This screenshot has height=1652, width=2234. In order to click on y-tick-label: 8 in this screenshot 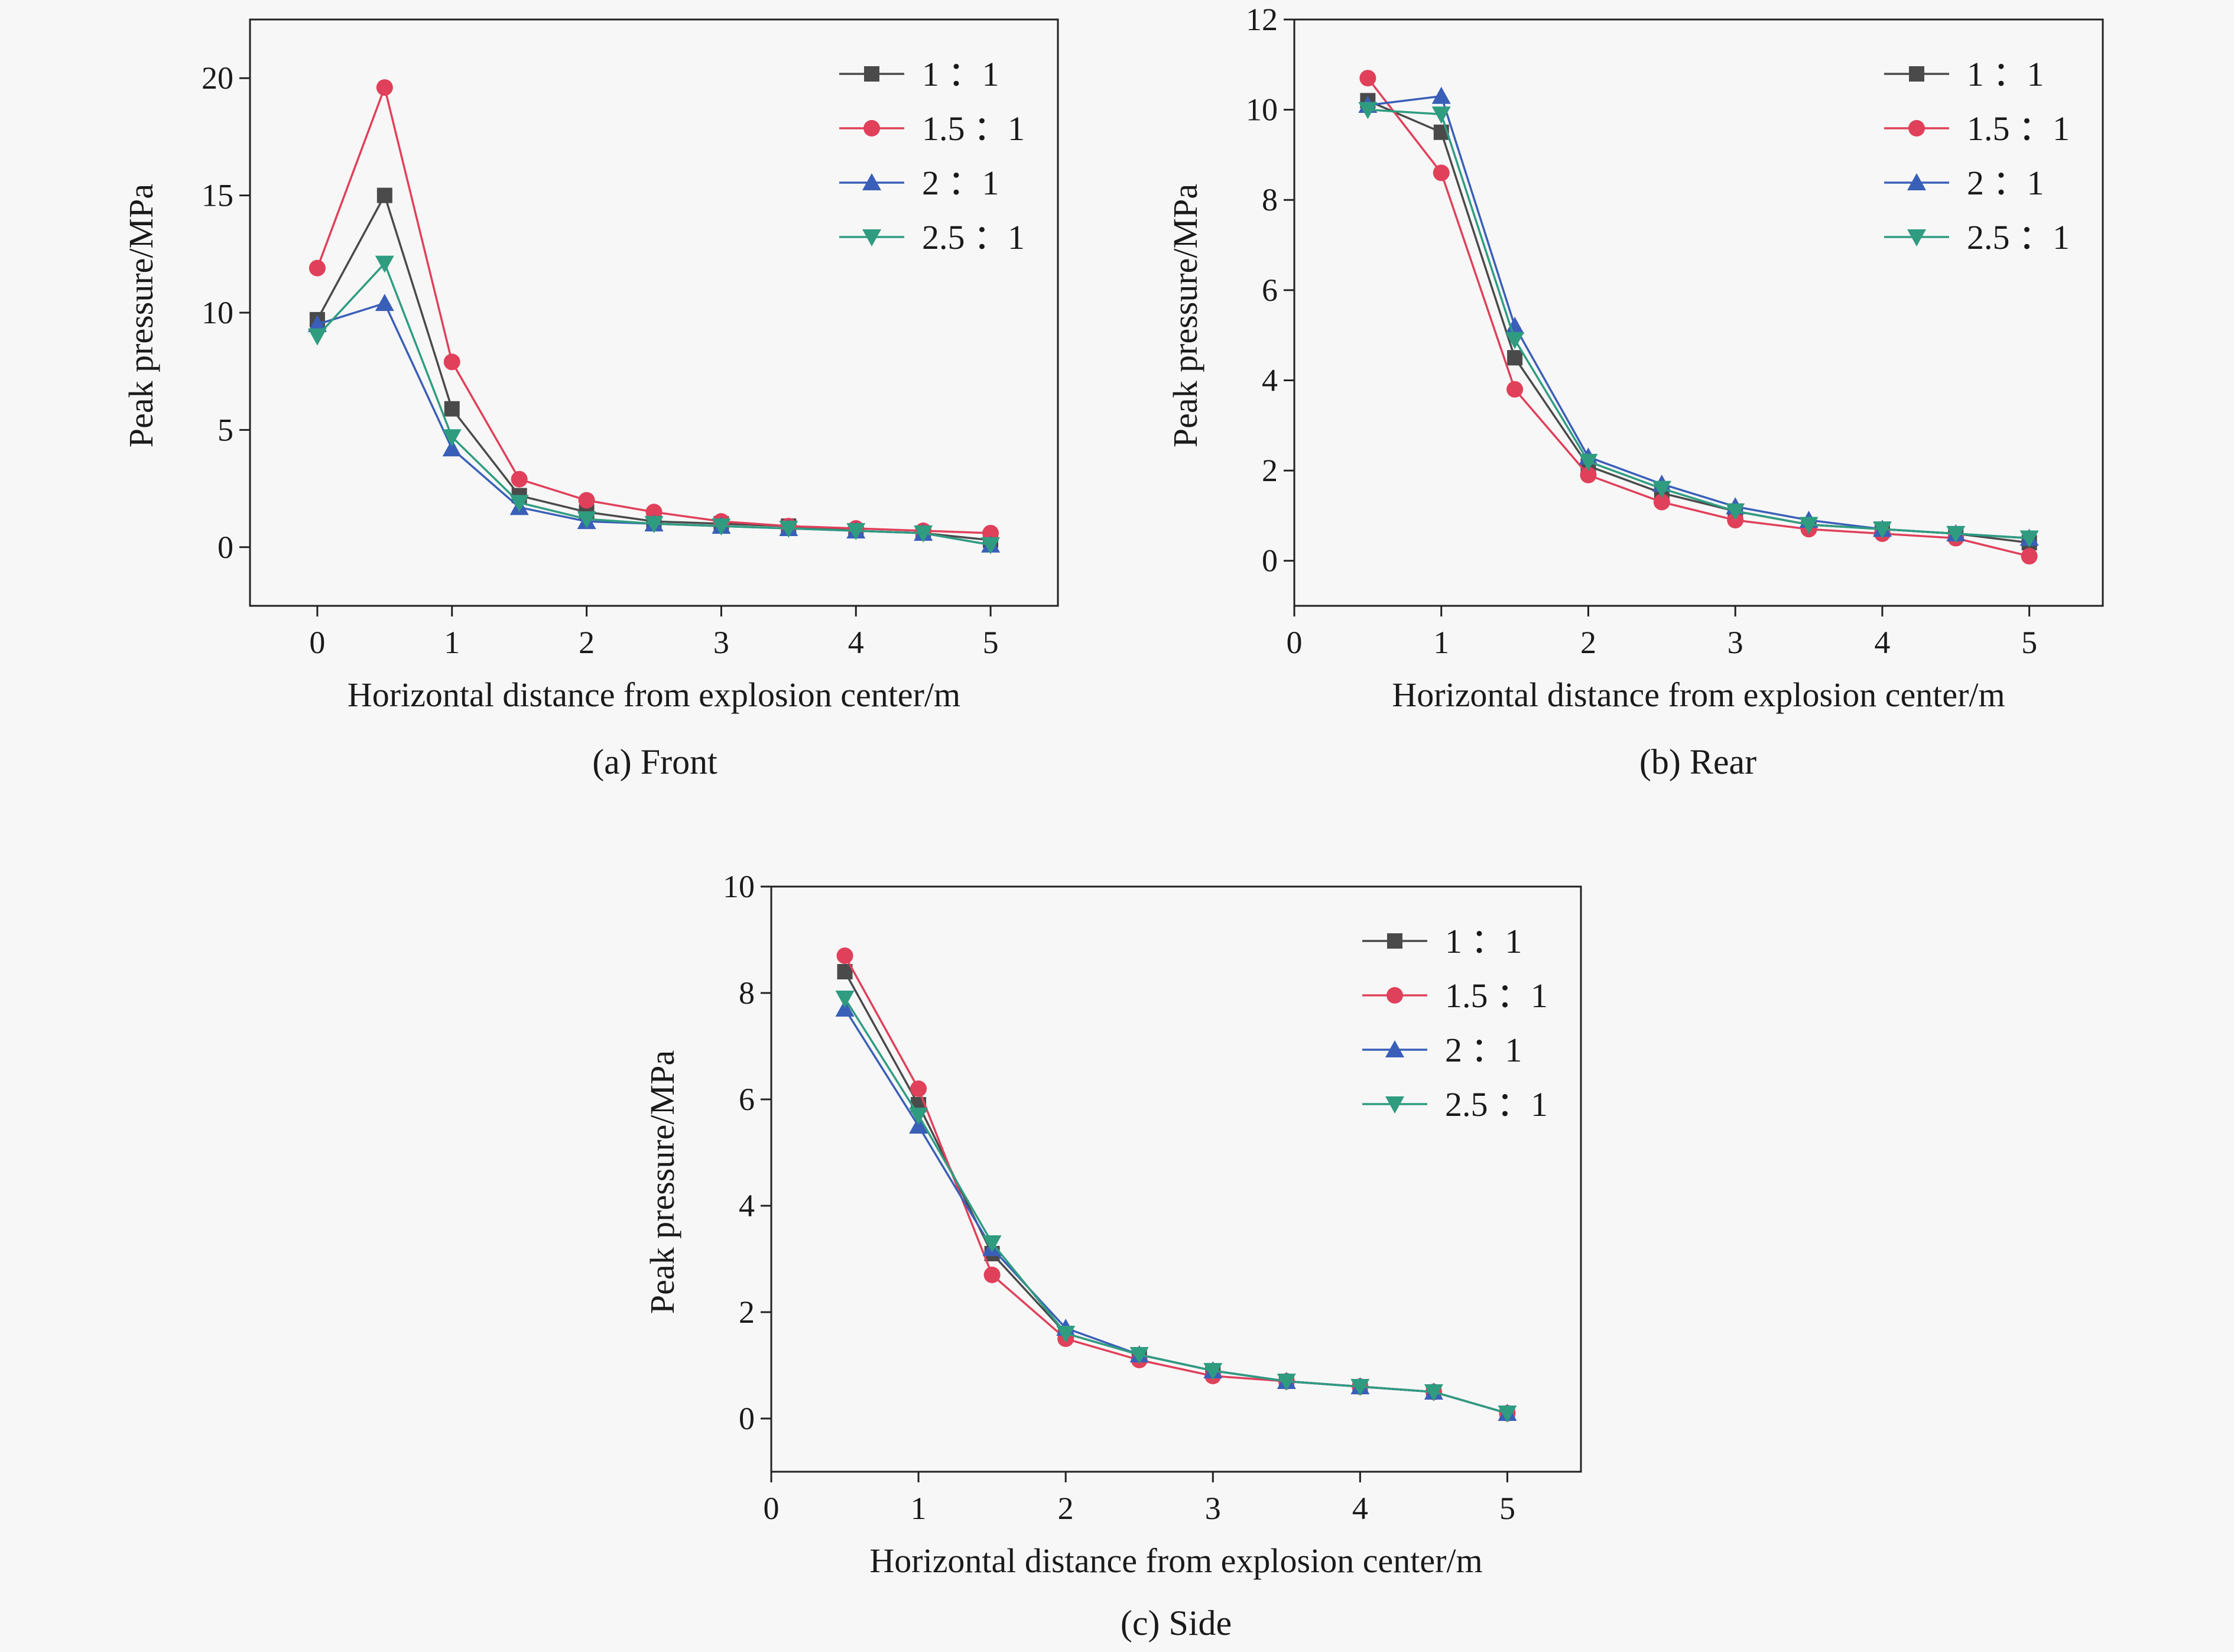, I will do `click(747, 993)`.